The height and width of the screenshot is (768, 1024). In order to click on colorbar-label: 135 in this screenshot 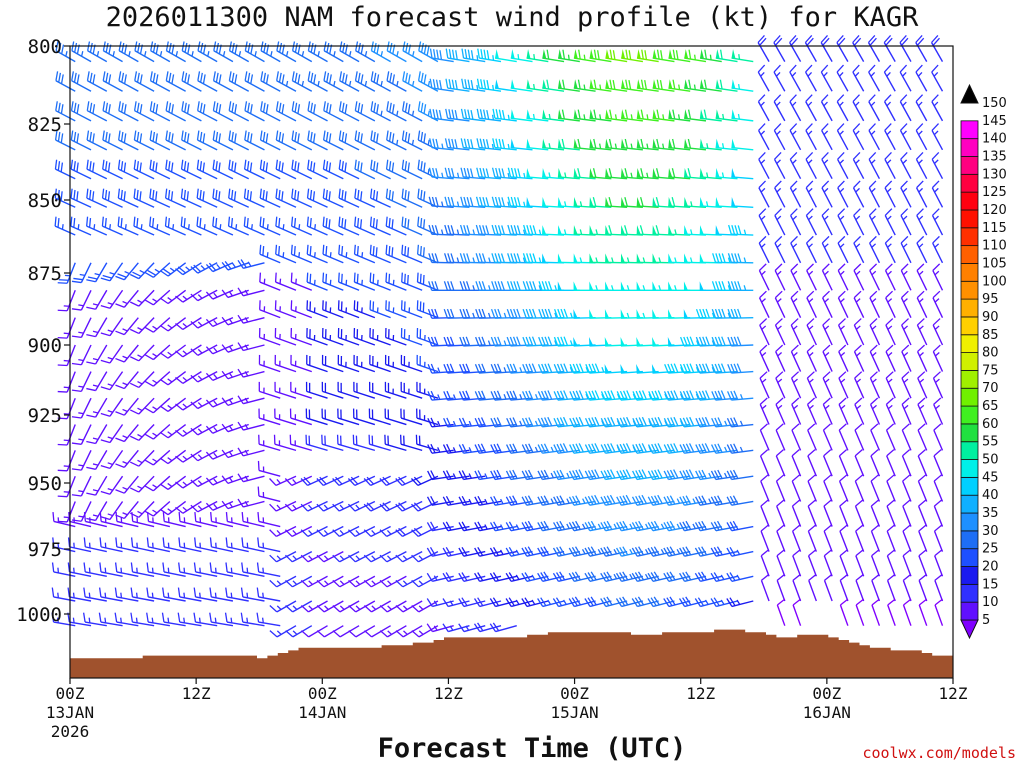, I will do `click(994, 156)`.